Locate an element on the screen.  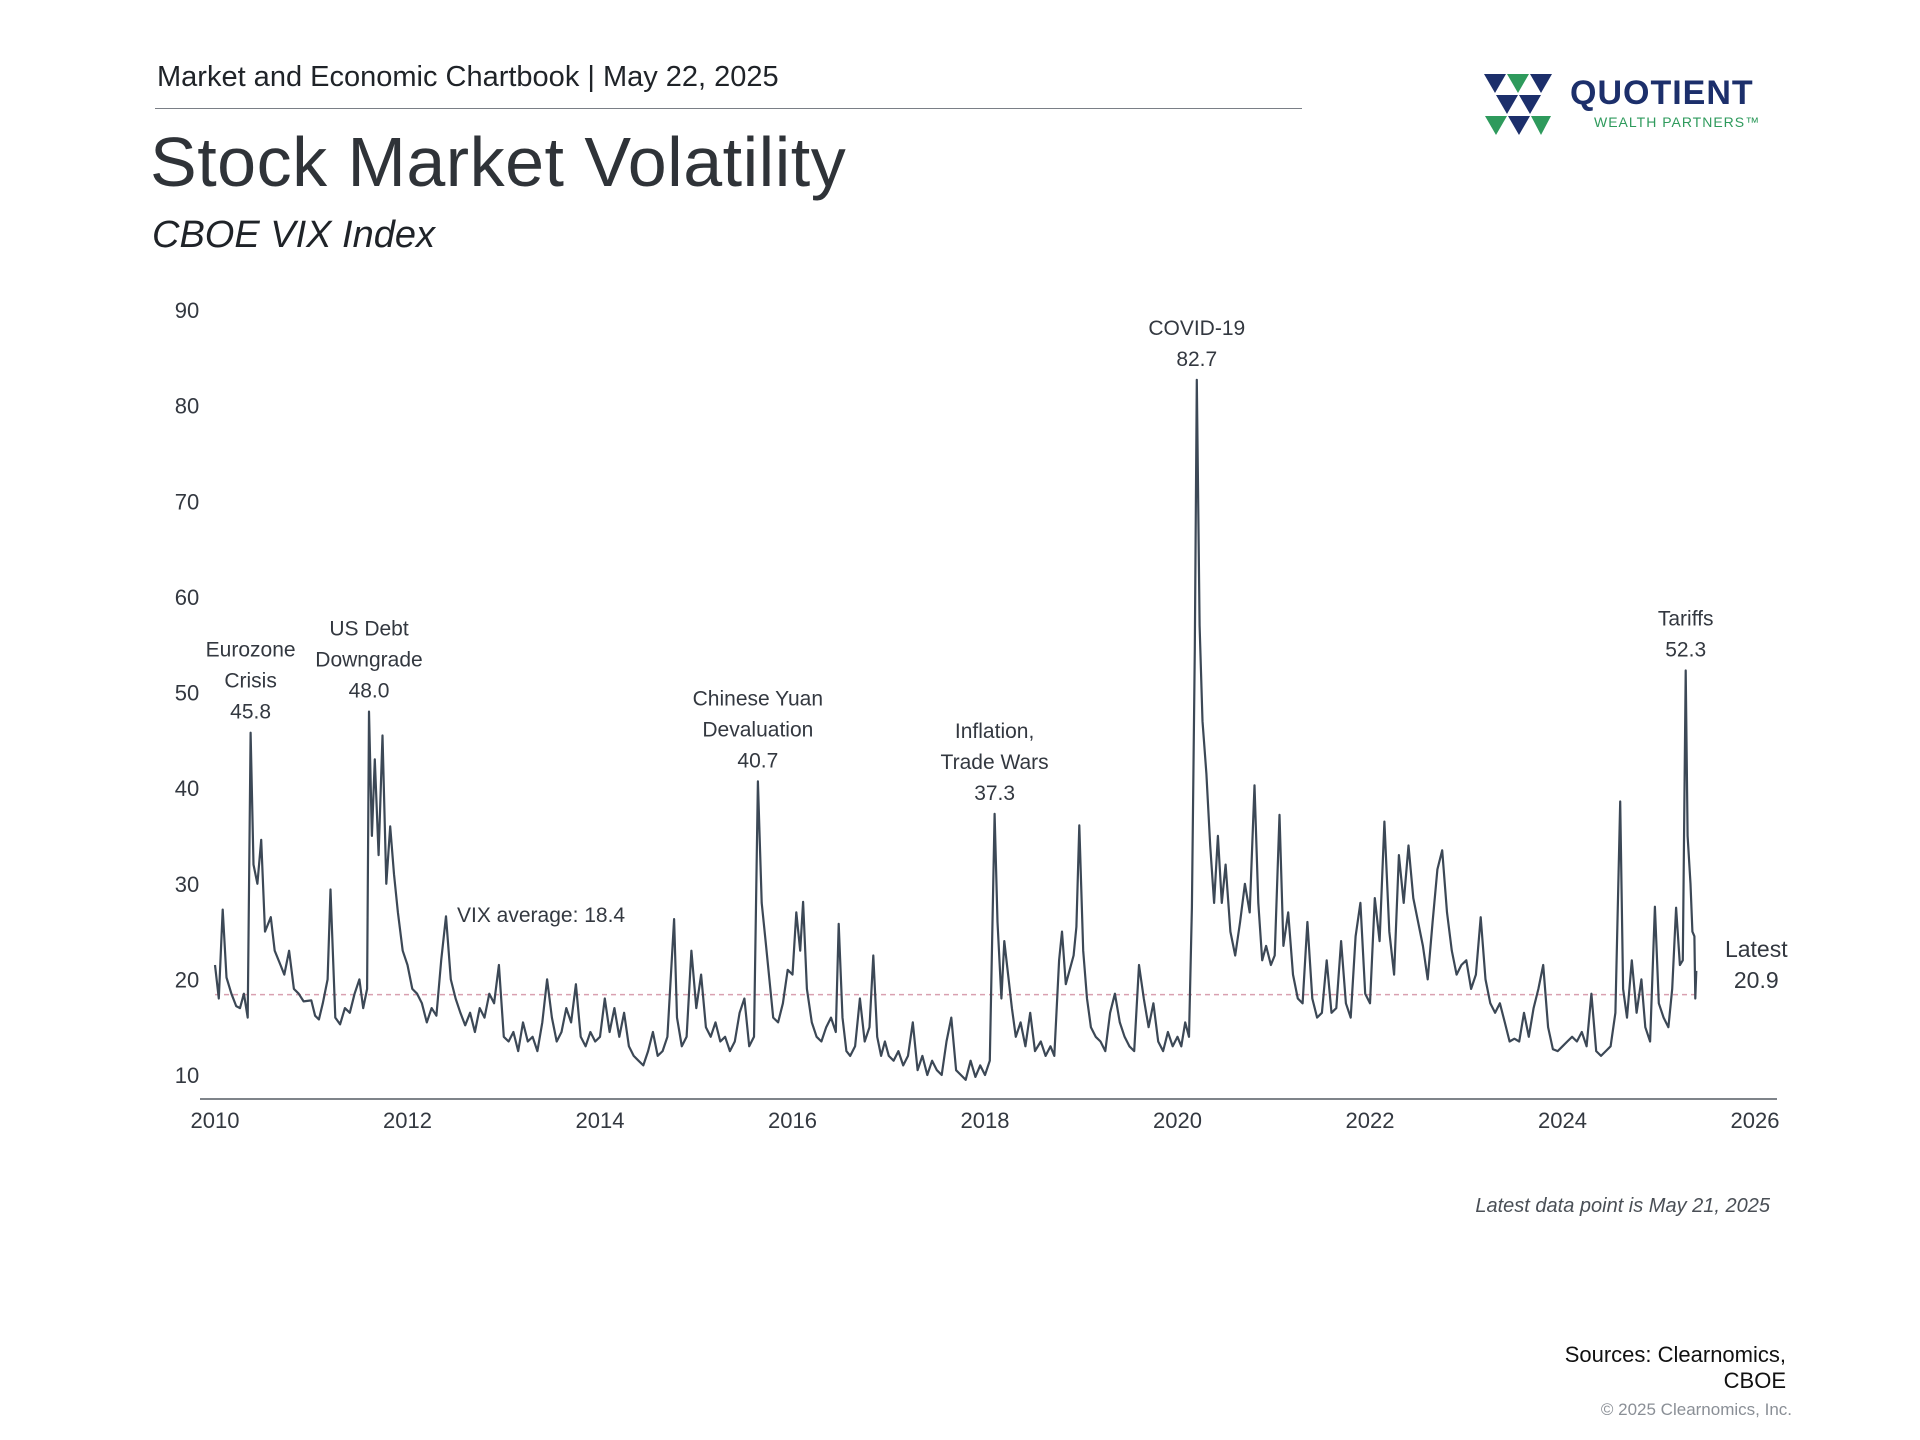
x-axis-ticks: 2010 2012 2014 2016 2018 2020 2022 2024 2026 is located at coordinates (985, 1120).